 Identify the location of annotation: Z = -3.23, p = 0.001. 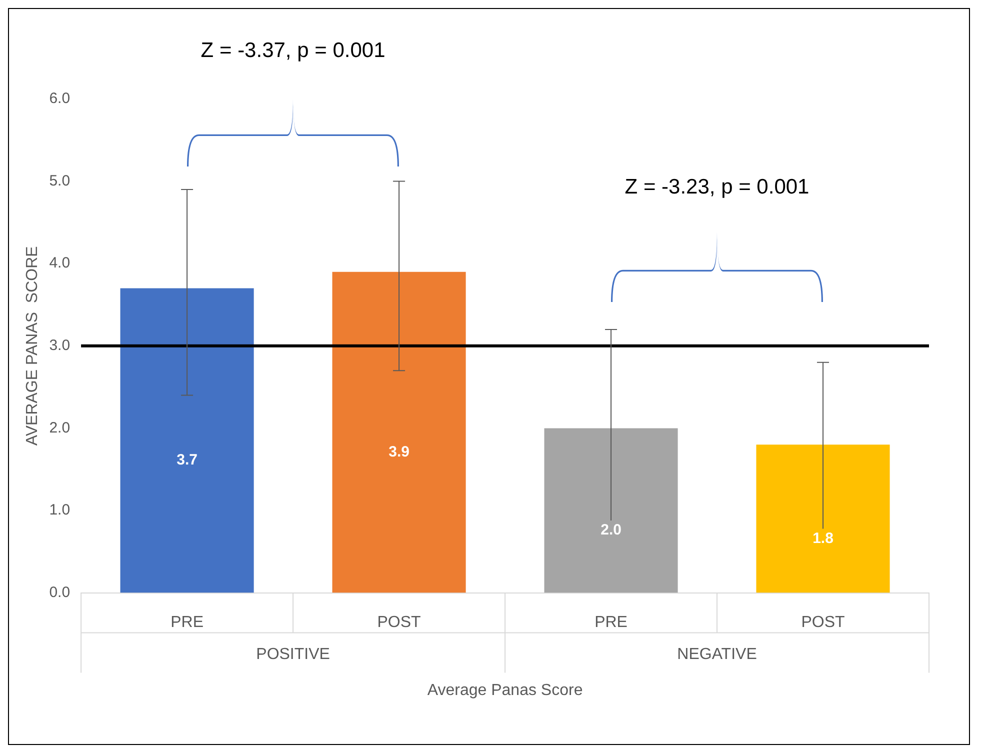
(717, 187).